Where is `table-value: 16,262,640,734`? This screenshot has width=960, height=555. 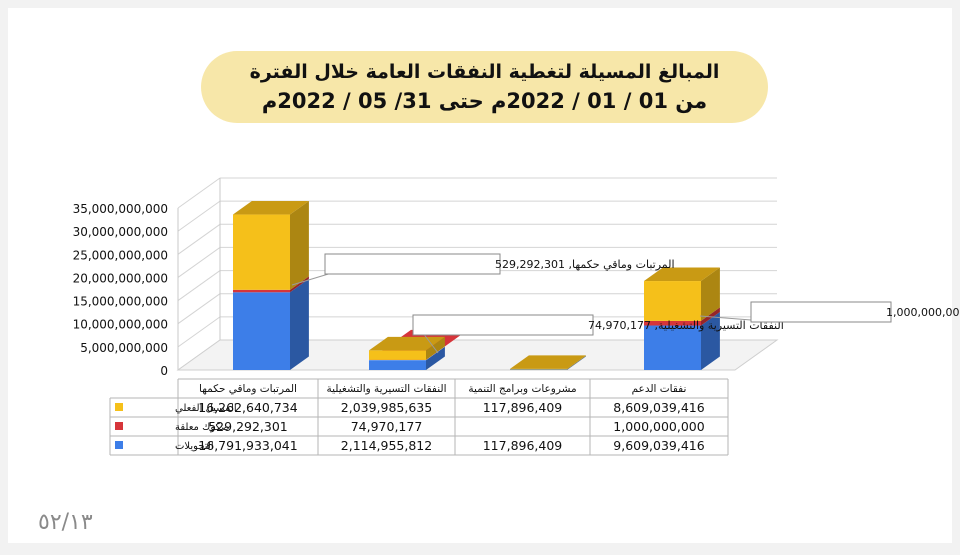 table-value: 16,262,640,734 is located at coordinates (247, 407).